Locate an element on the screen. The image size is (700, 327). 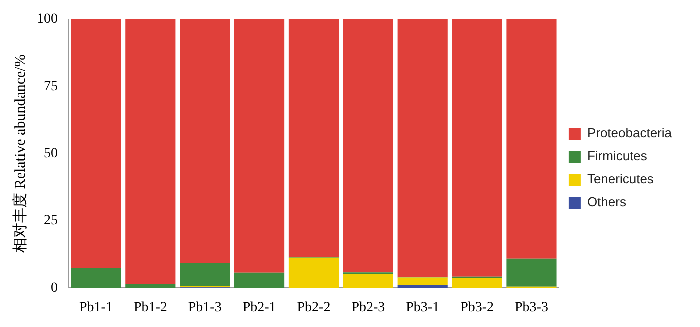
x-tick-label: Pb3-2 is located at coordinates (477, 308).